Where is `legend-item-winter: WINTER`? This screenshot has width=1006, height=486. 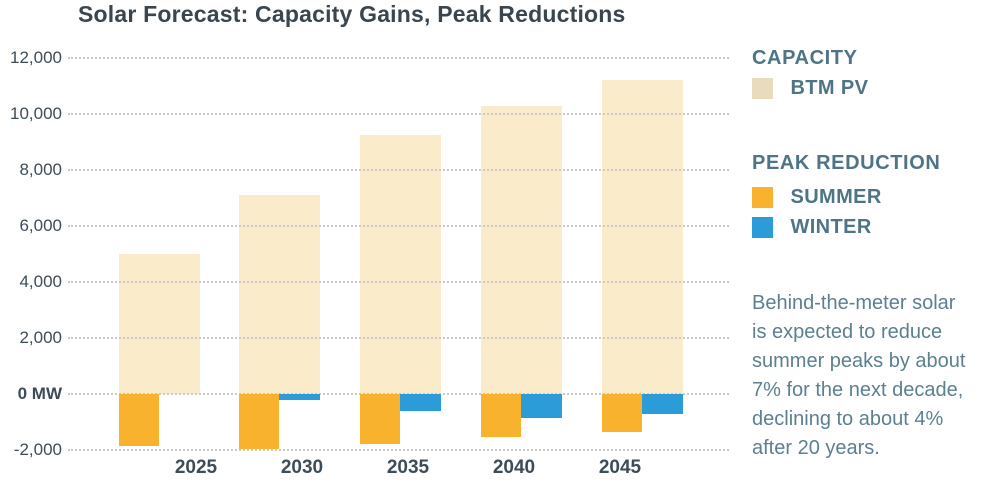 legend-item-winter: WINTER is located at coordinates (812, 227).